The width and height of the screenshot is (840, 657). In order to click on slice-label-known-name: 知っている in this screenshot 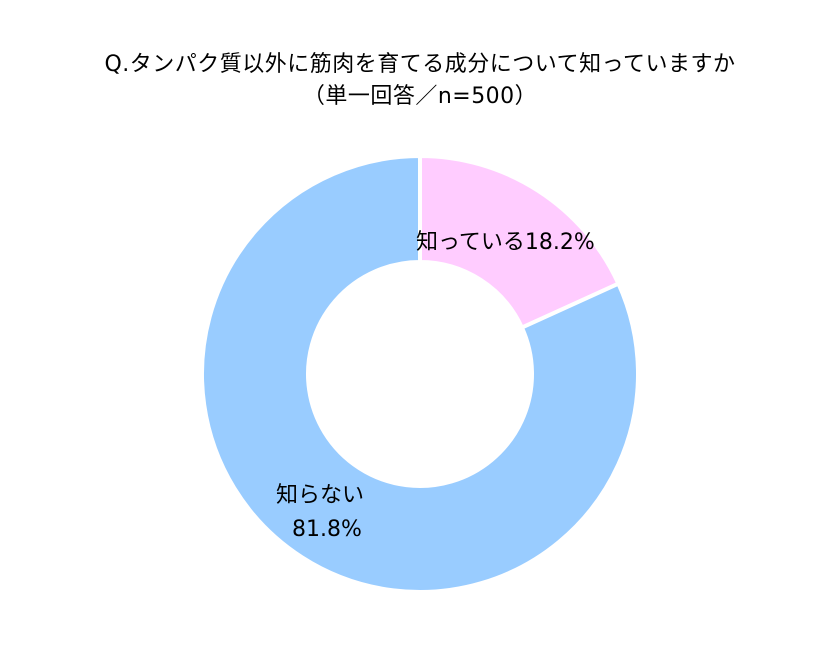, I will do `click(470, 242)`.